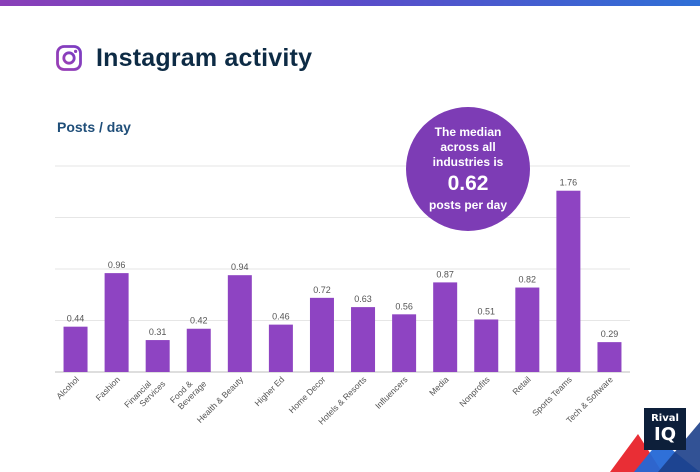  Describe the element at coordinates (117, 265) in the screenshot. I see `data-label: 0.96` at that location.